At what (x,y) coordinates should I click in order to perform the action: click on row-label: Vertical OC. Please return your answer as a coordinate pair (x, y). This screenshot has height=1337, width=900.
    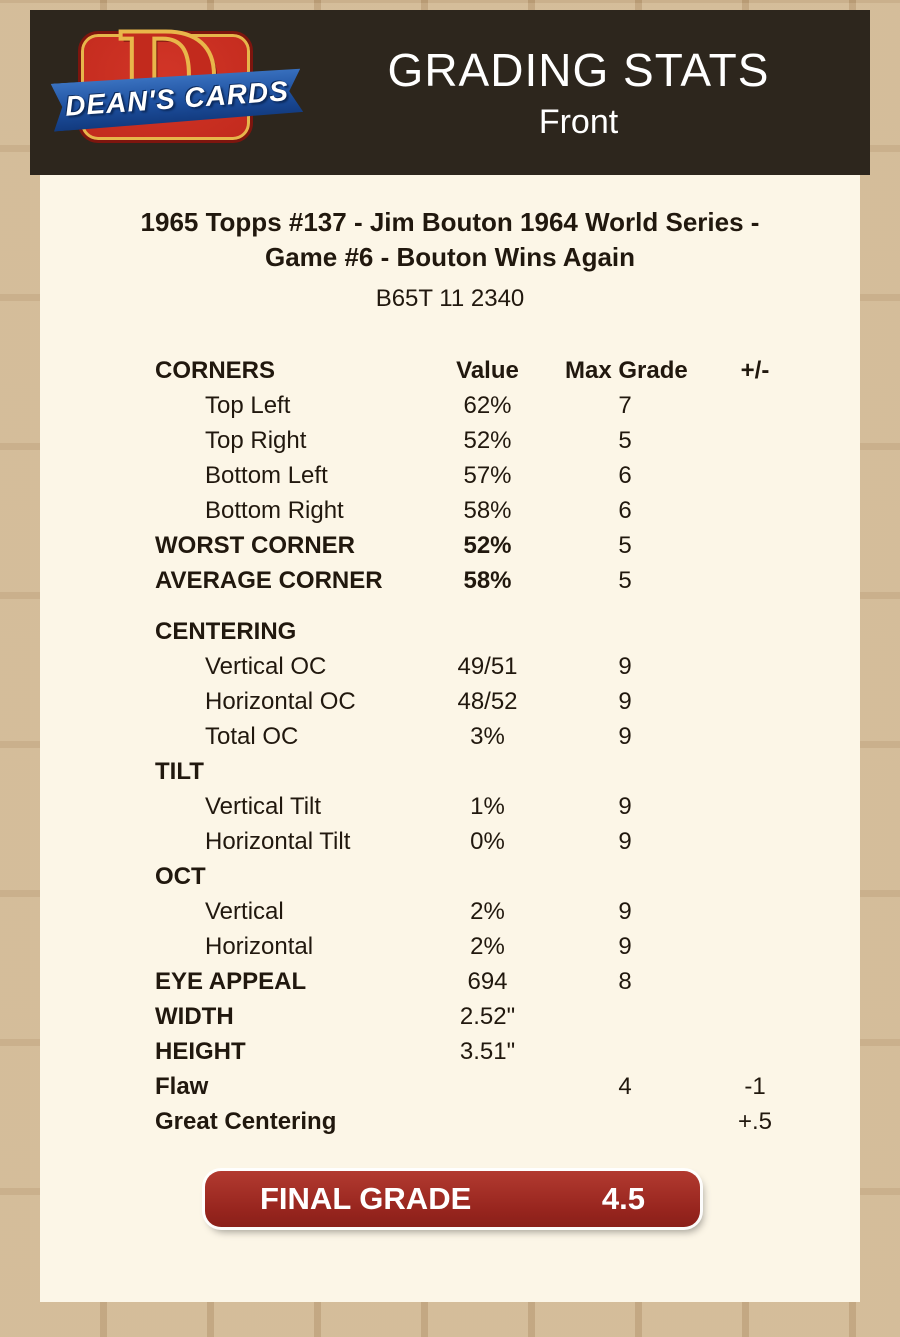
    Looking at the image, I should click on (266, 666).